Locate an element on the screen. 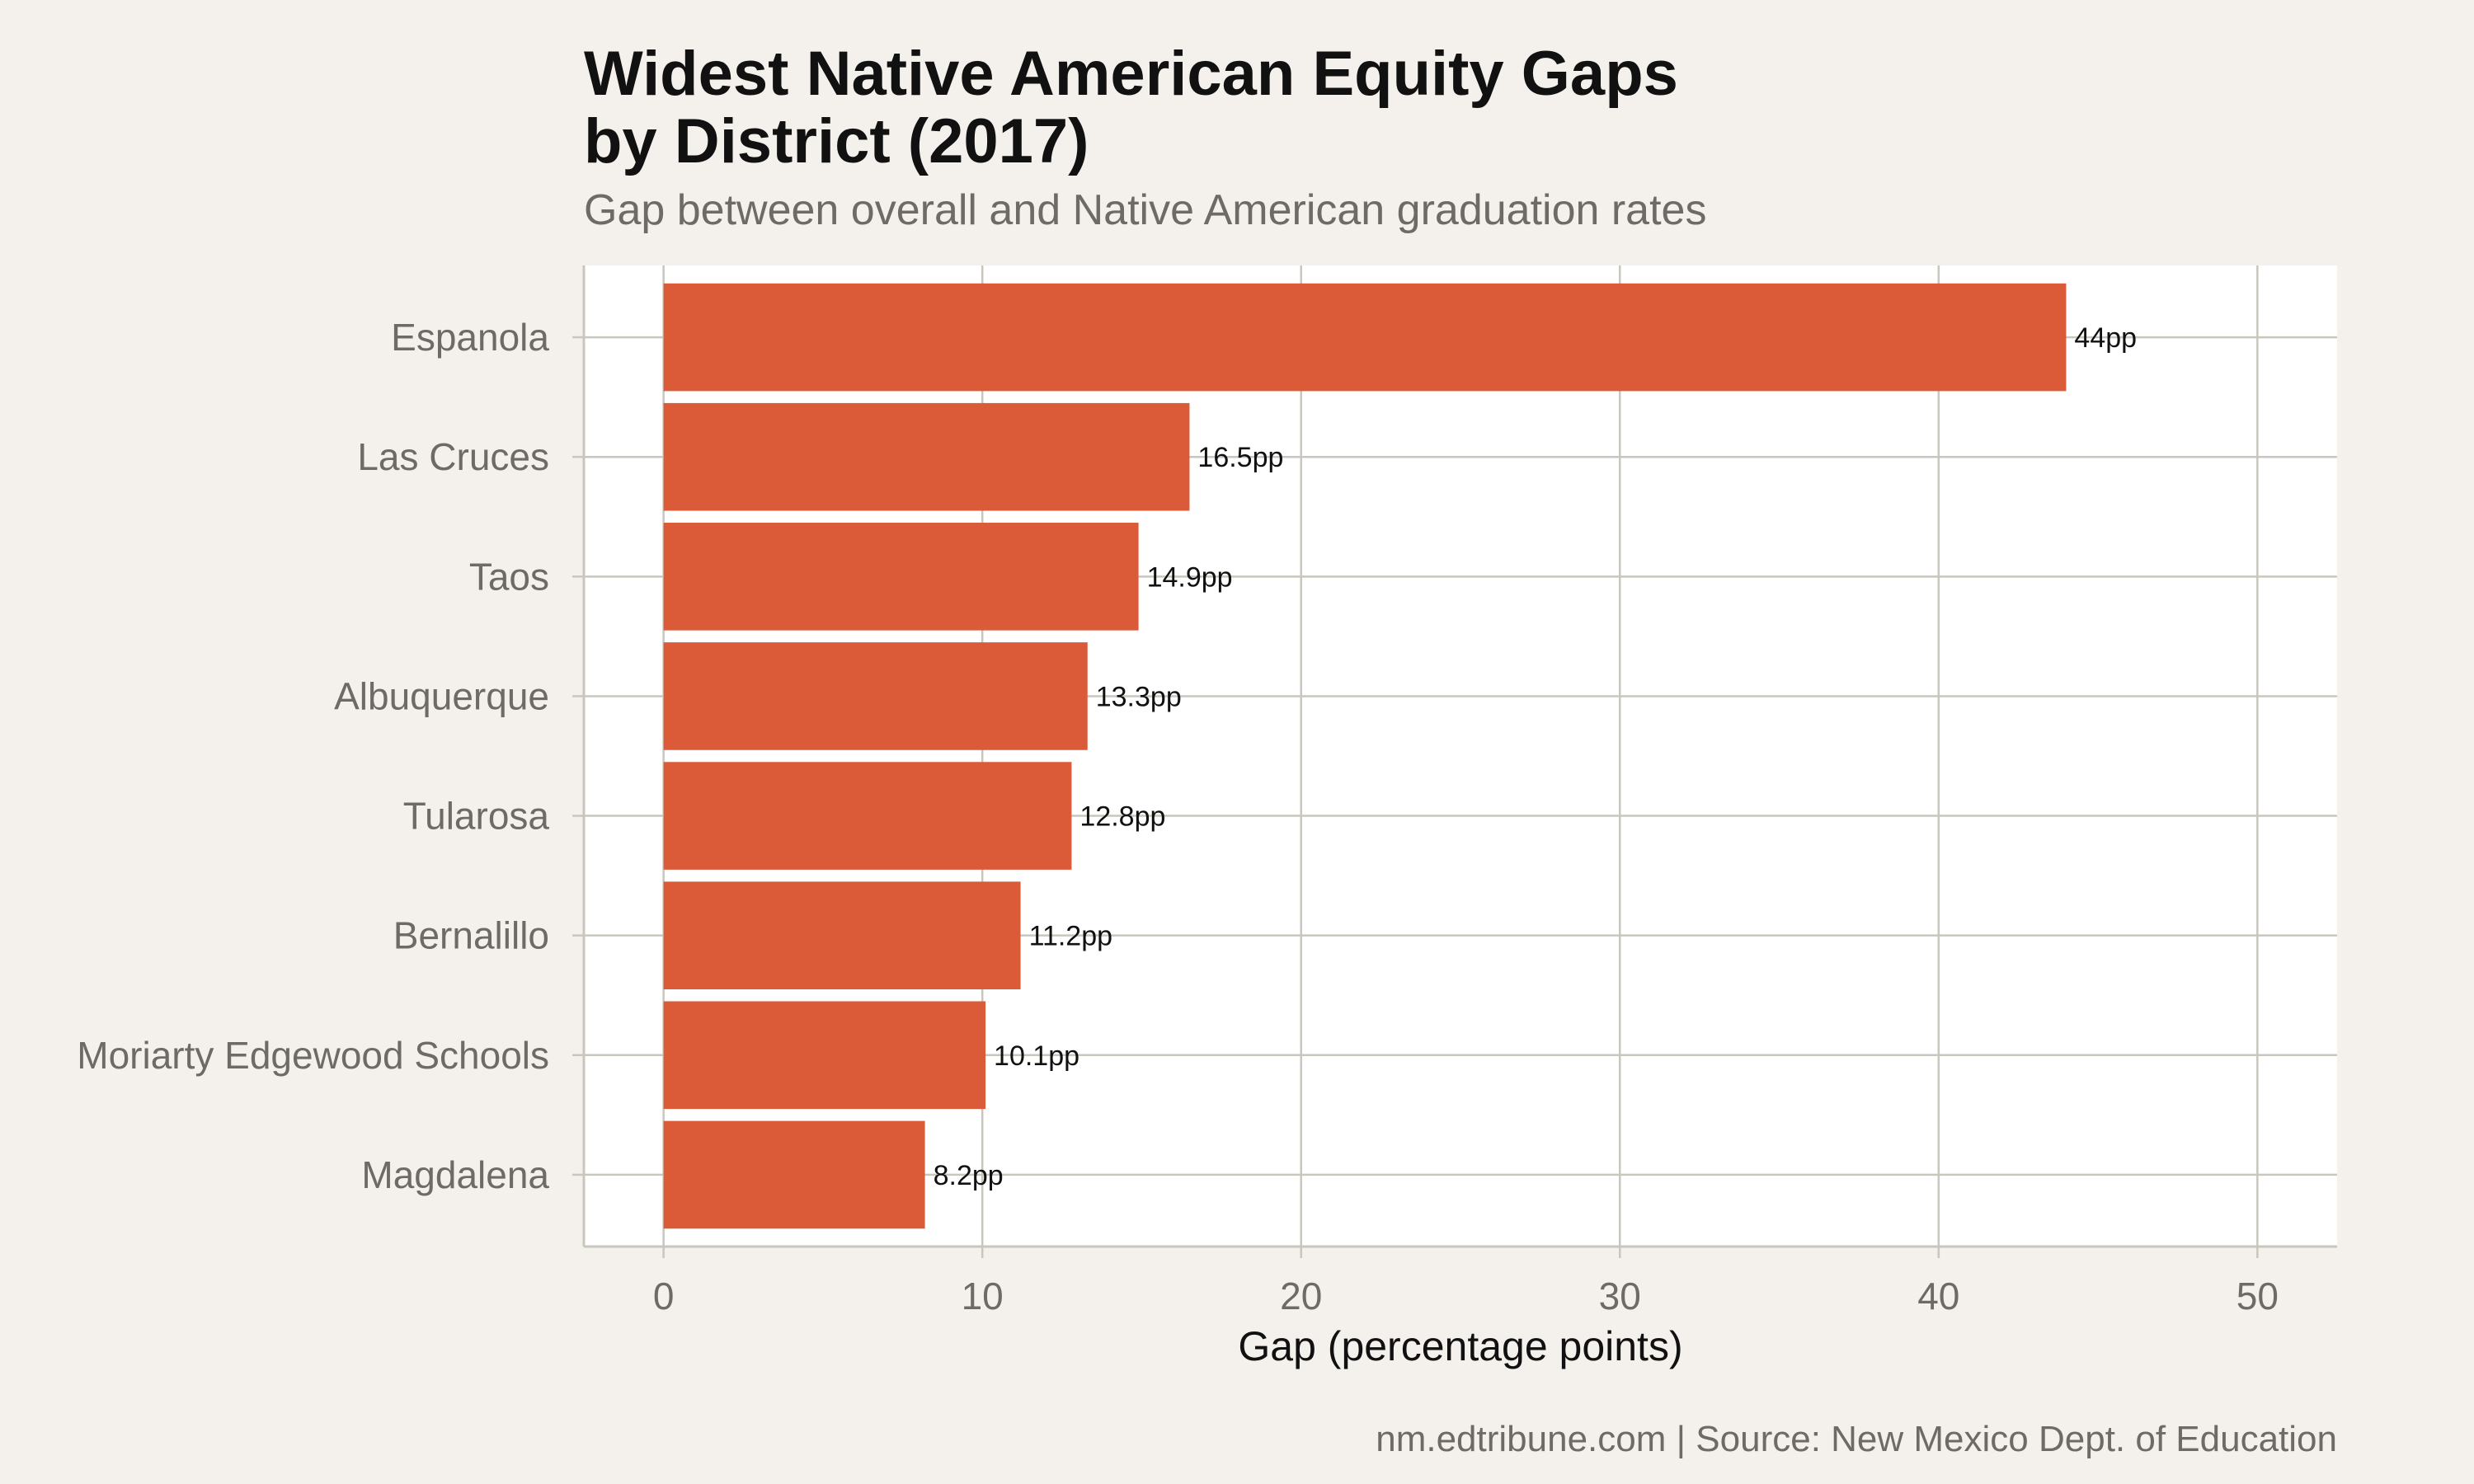 Image resolution: width=2474 pixels, height=1484 pixels. category-label: Albuquerque is located at coordinates (441, 695).